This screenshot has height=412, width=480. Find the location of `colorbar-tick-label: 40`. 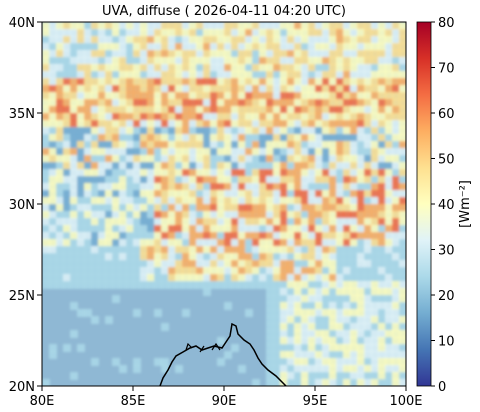

colorbar-tick-label: 40 is located at coordinates (446, 205).